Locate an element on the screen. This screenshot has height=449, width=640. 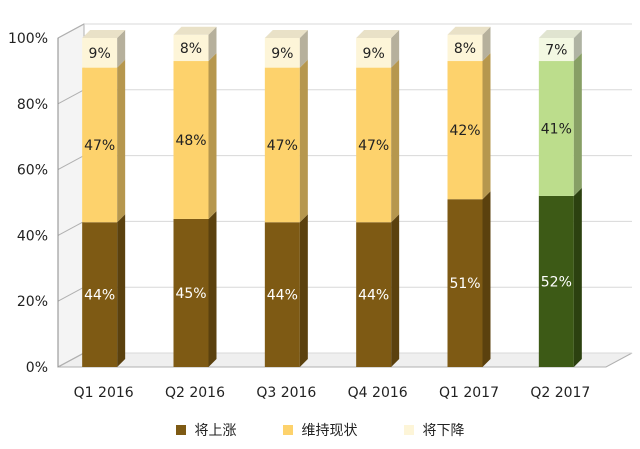
bar-segment: 52% is located at coordinates (560, 277).